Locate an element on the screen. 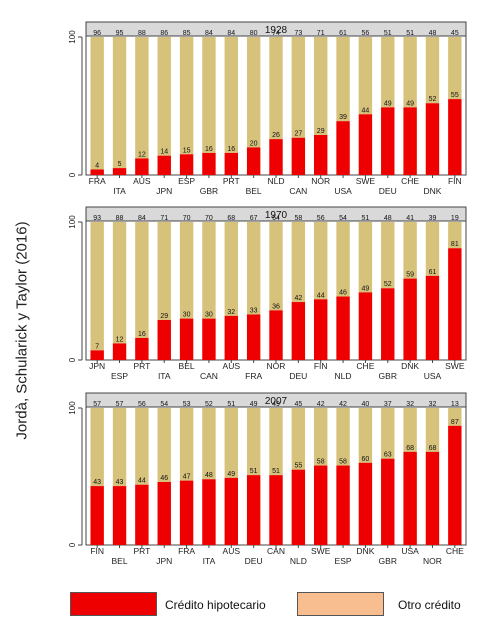 This screenshot has width=495, height=630. data-label-other: 45 is located at coordinates (455, 33).